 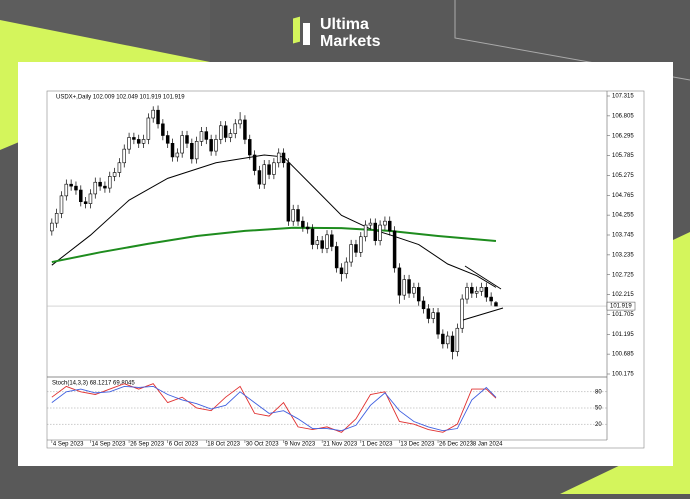 I want to click on y-tick-label: 104.255, so click(x=623, y=216).